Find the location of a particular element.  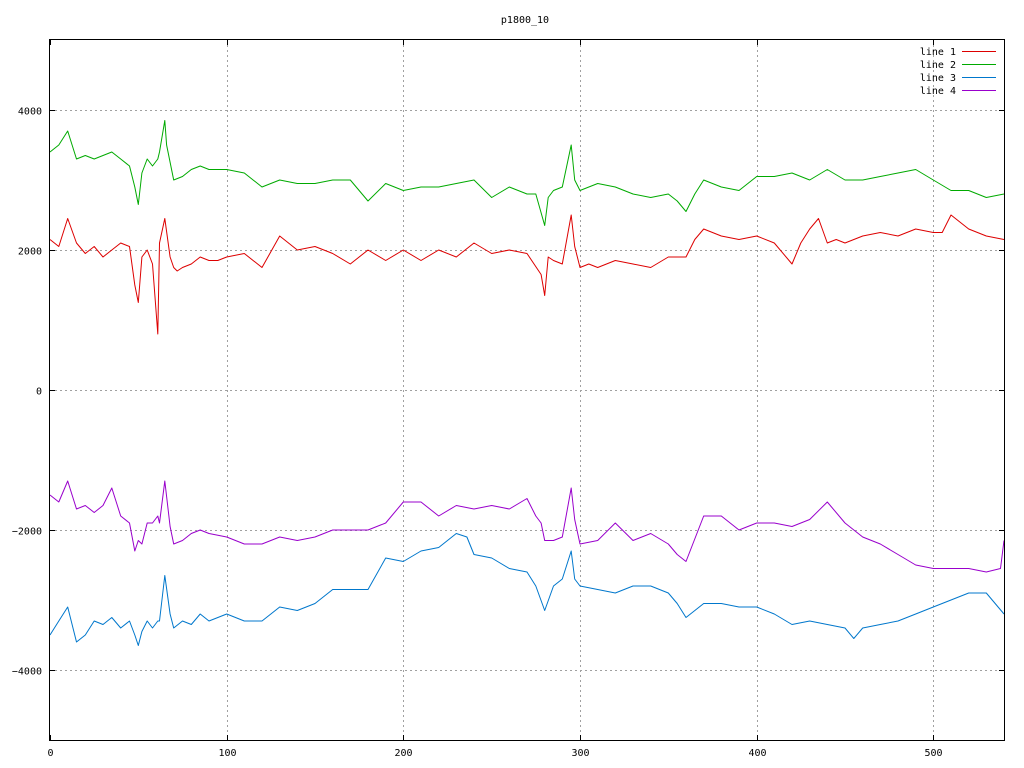

y-tick-label: −4000 is located at coordinates (27, 672).